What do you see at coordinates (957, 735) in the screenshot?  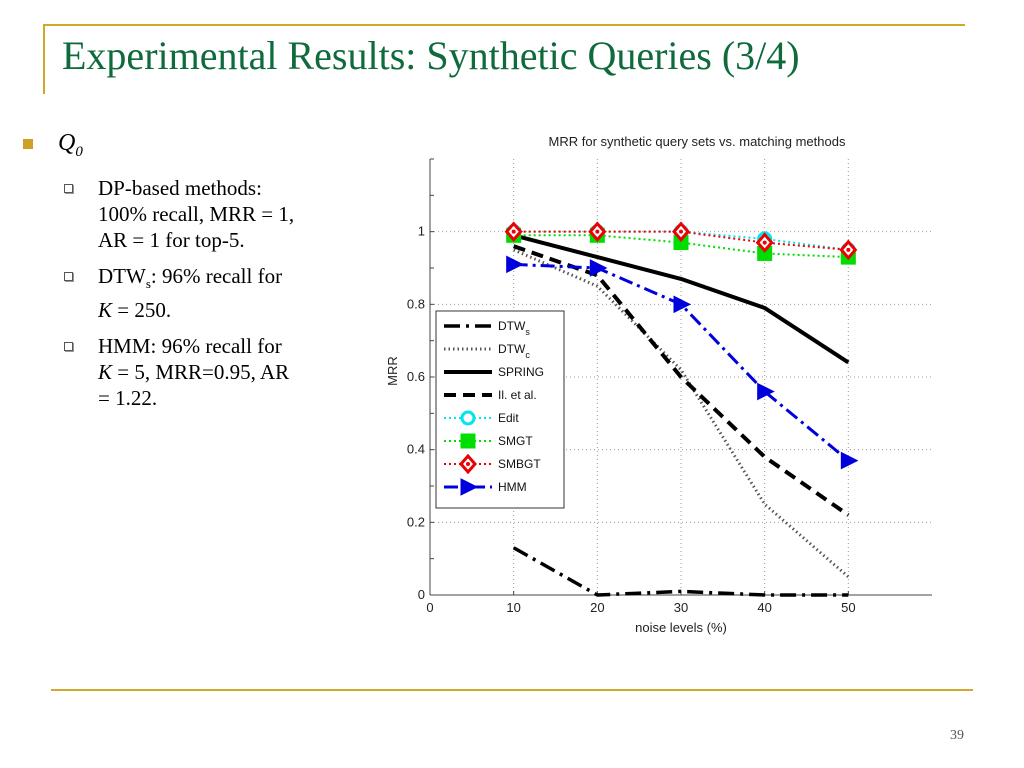 I see `page-number: 39` at bounding box center [957, 735].